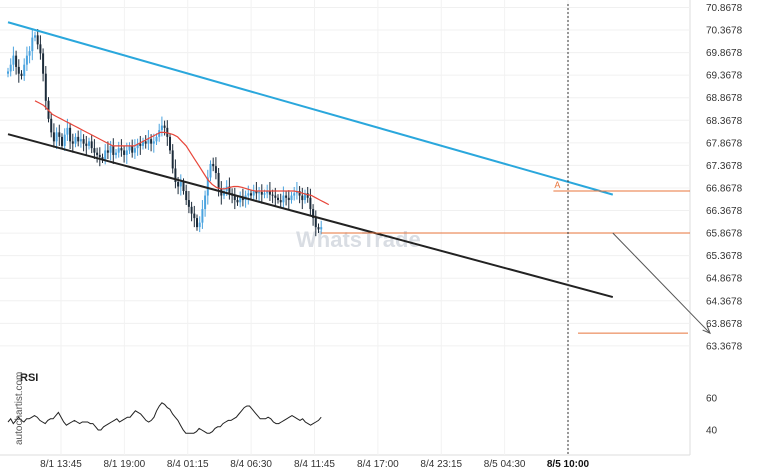  What do you see at coordinates (362, 415) in the screenshot?
I see `rsi-panel: 60 40` at bounding box center [362, 415].